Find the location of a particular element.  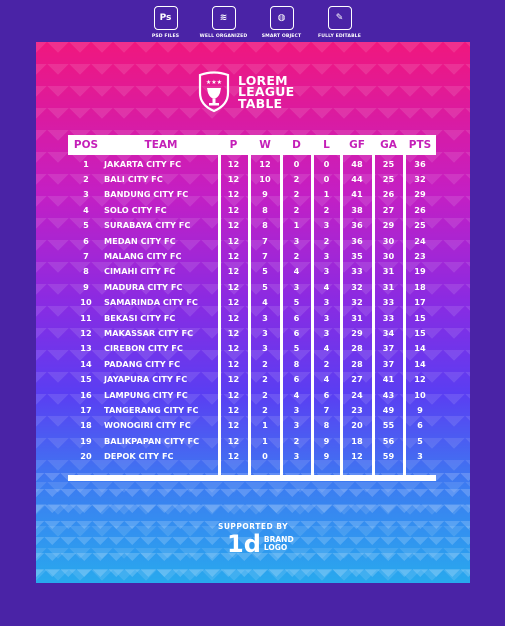

cell-won: 4 is located at coordinates (265, 302).